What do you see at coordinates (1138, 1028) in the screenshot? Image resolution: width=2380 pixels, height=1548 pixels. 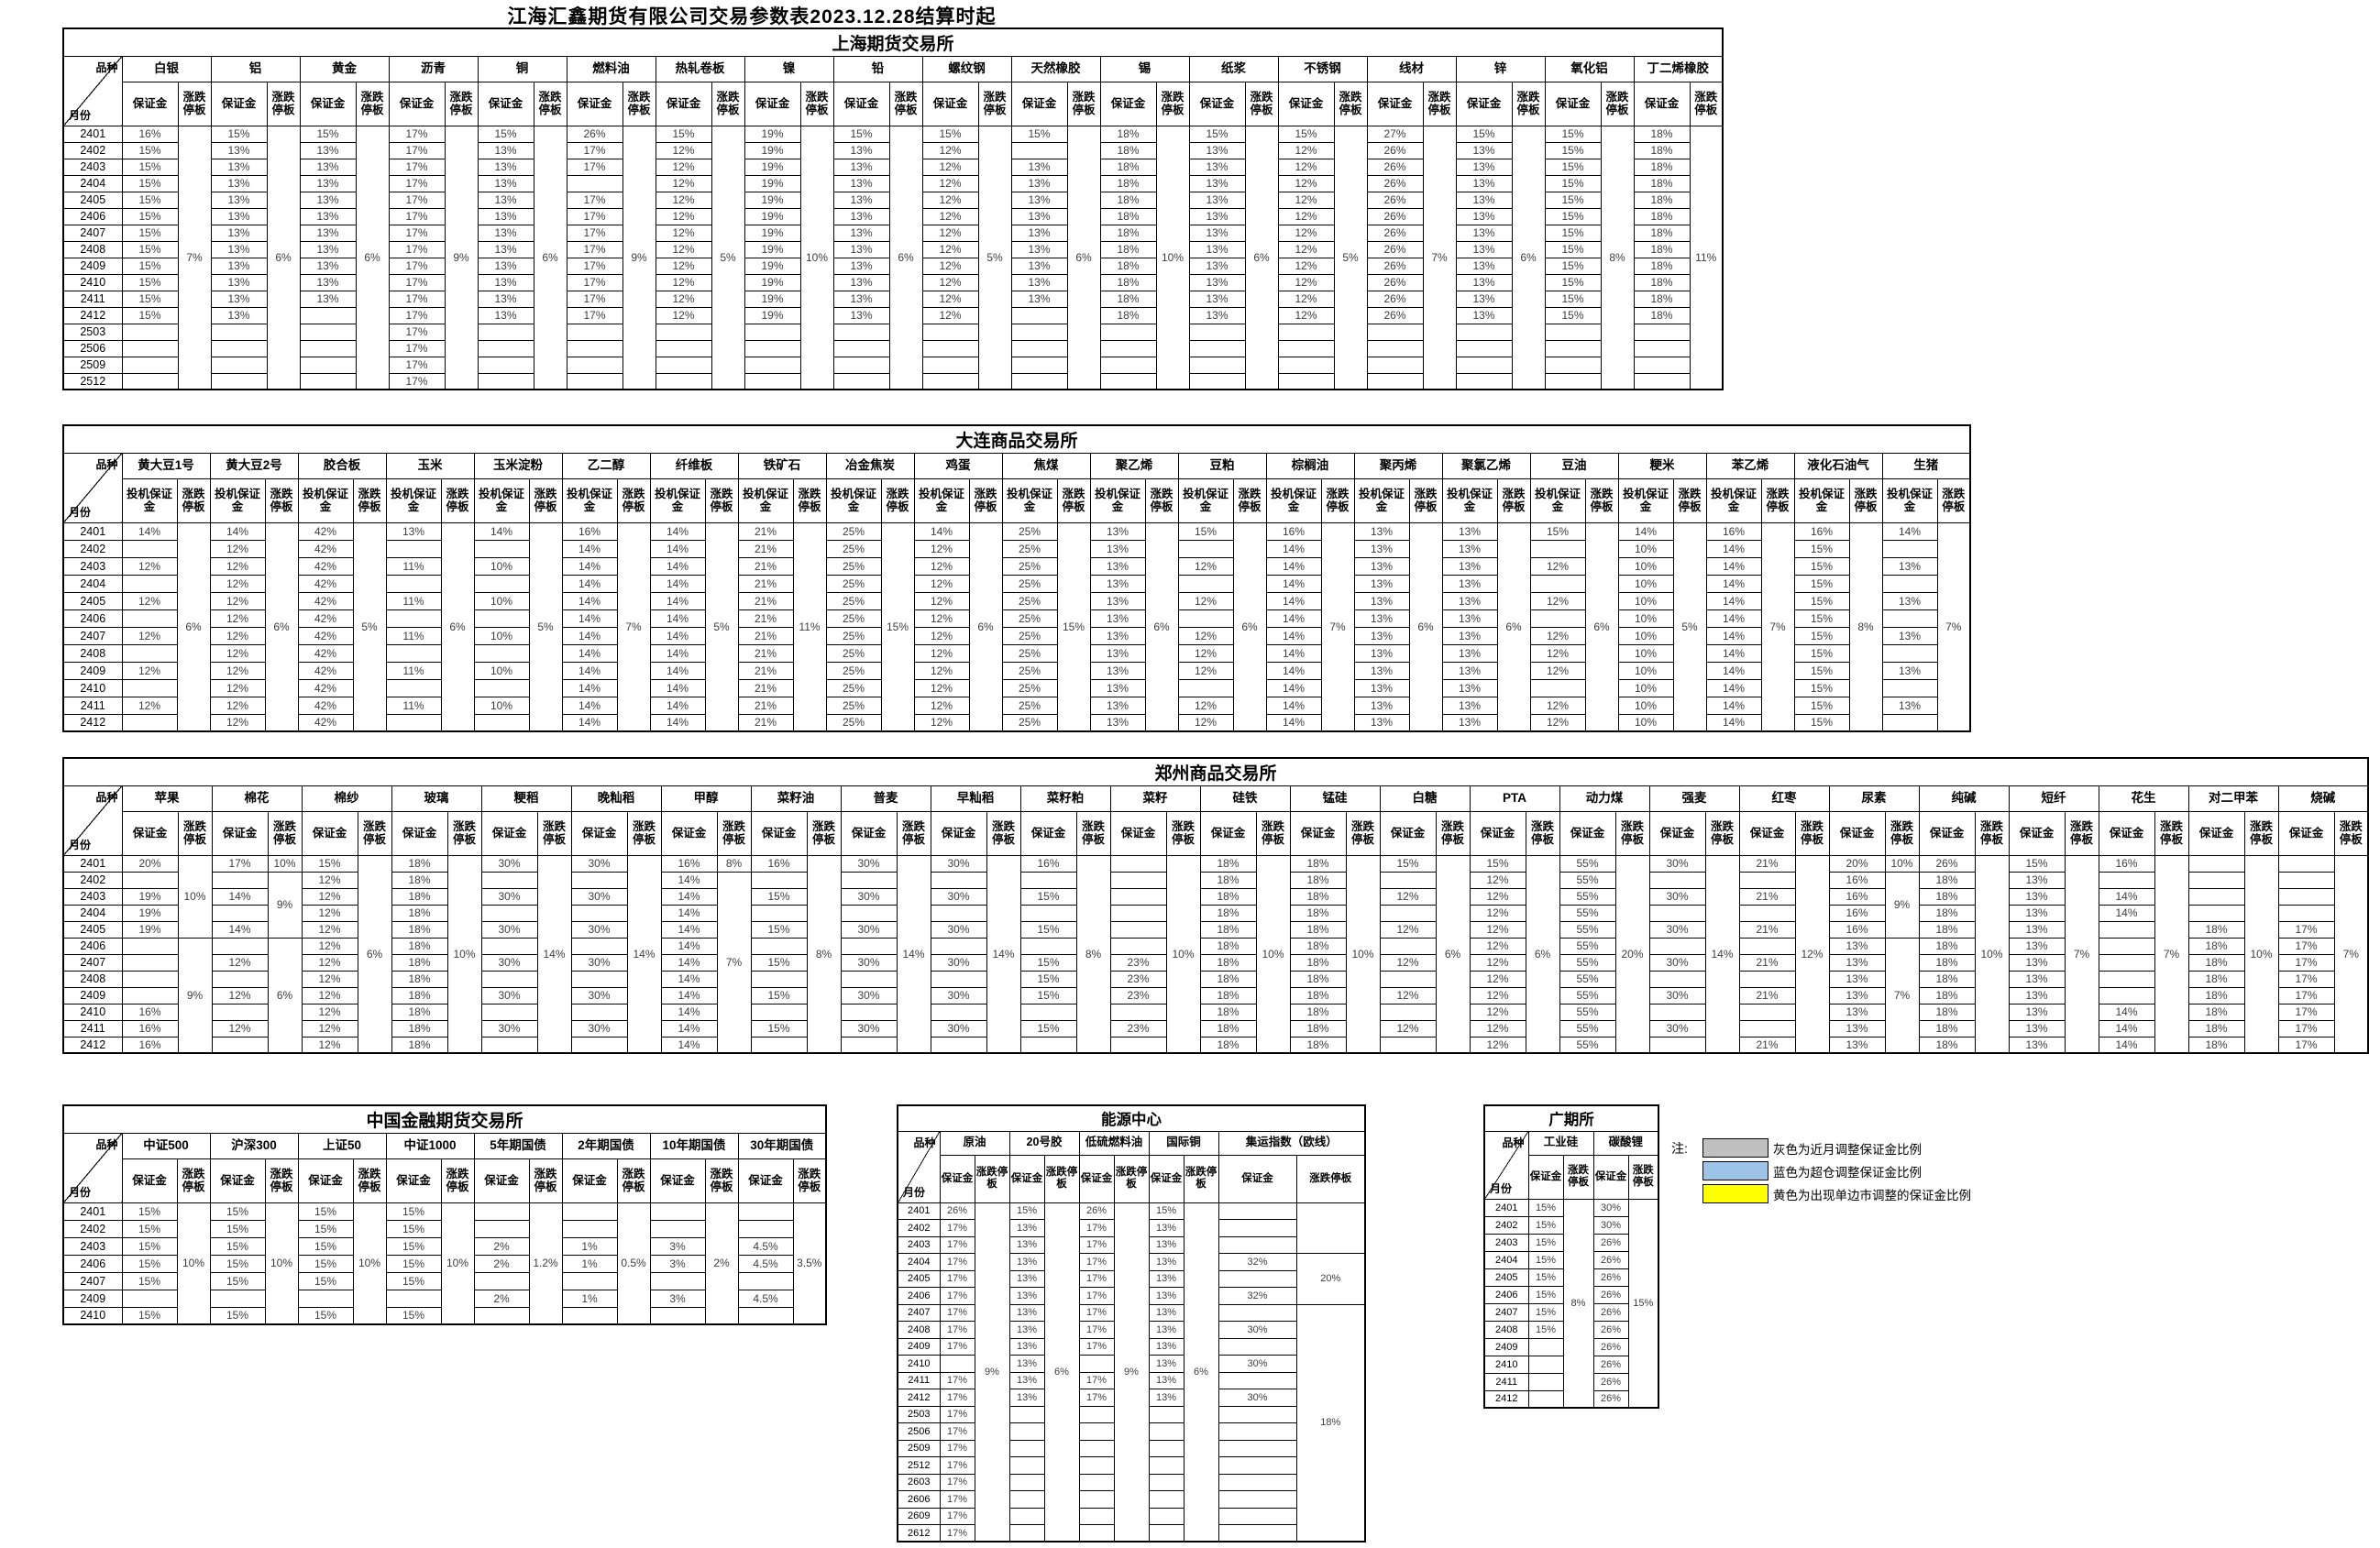 I see `margin-cell: 23%` at bounding box center [1138, 1028].